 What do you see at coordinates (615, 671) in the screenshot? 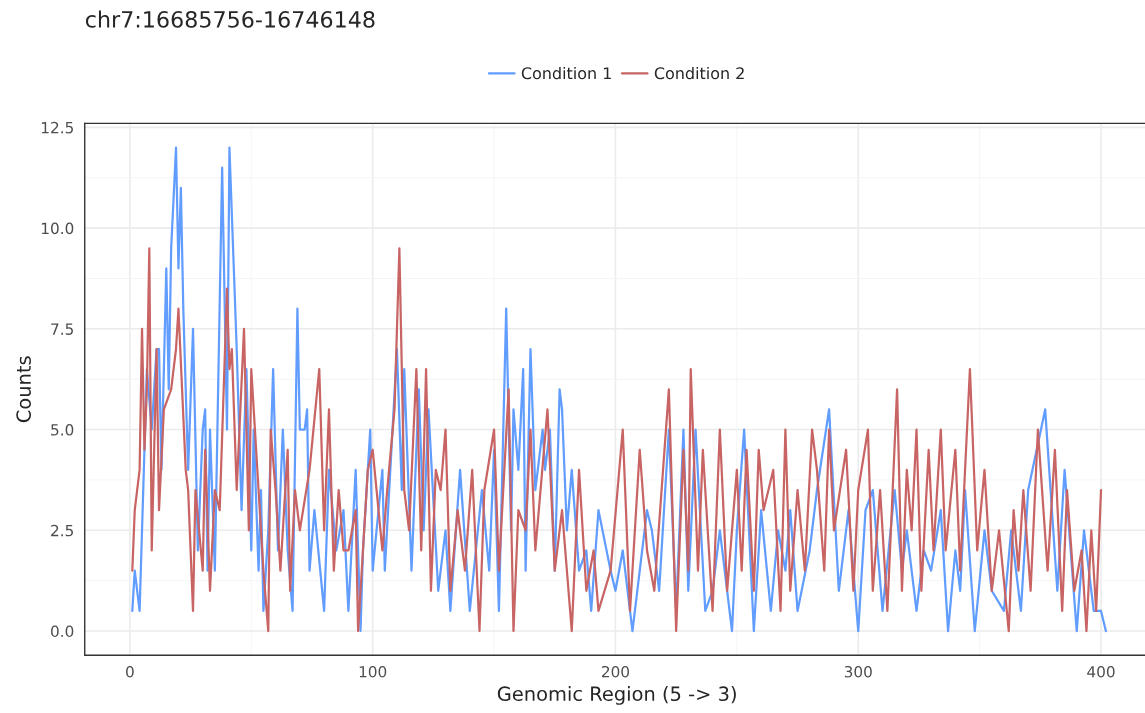
I see `x-tick-label: 200` at bounding box center [615, 671].